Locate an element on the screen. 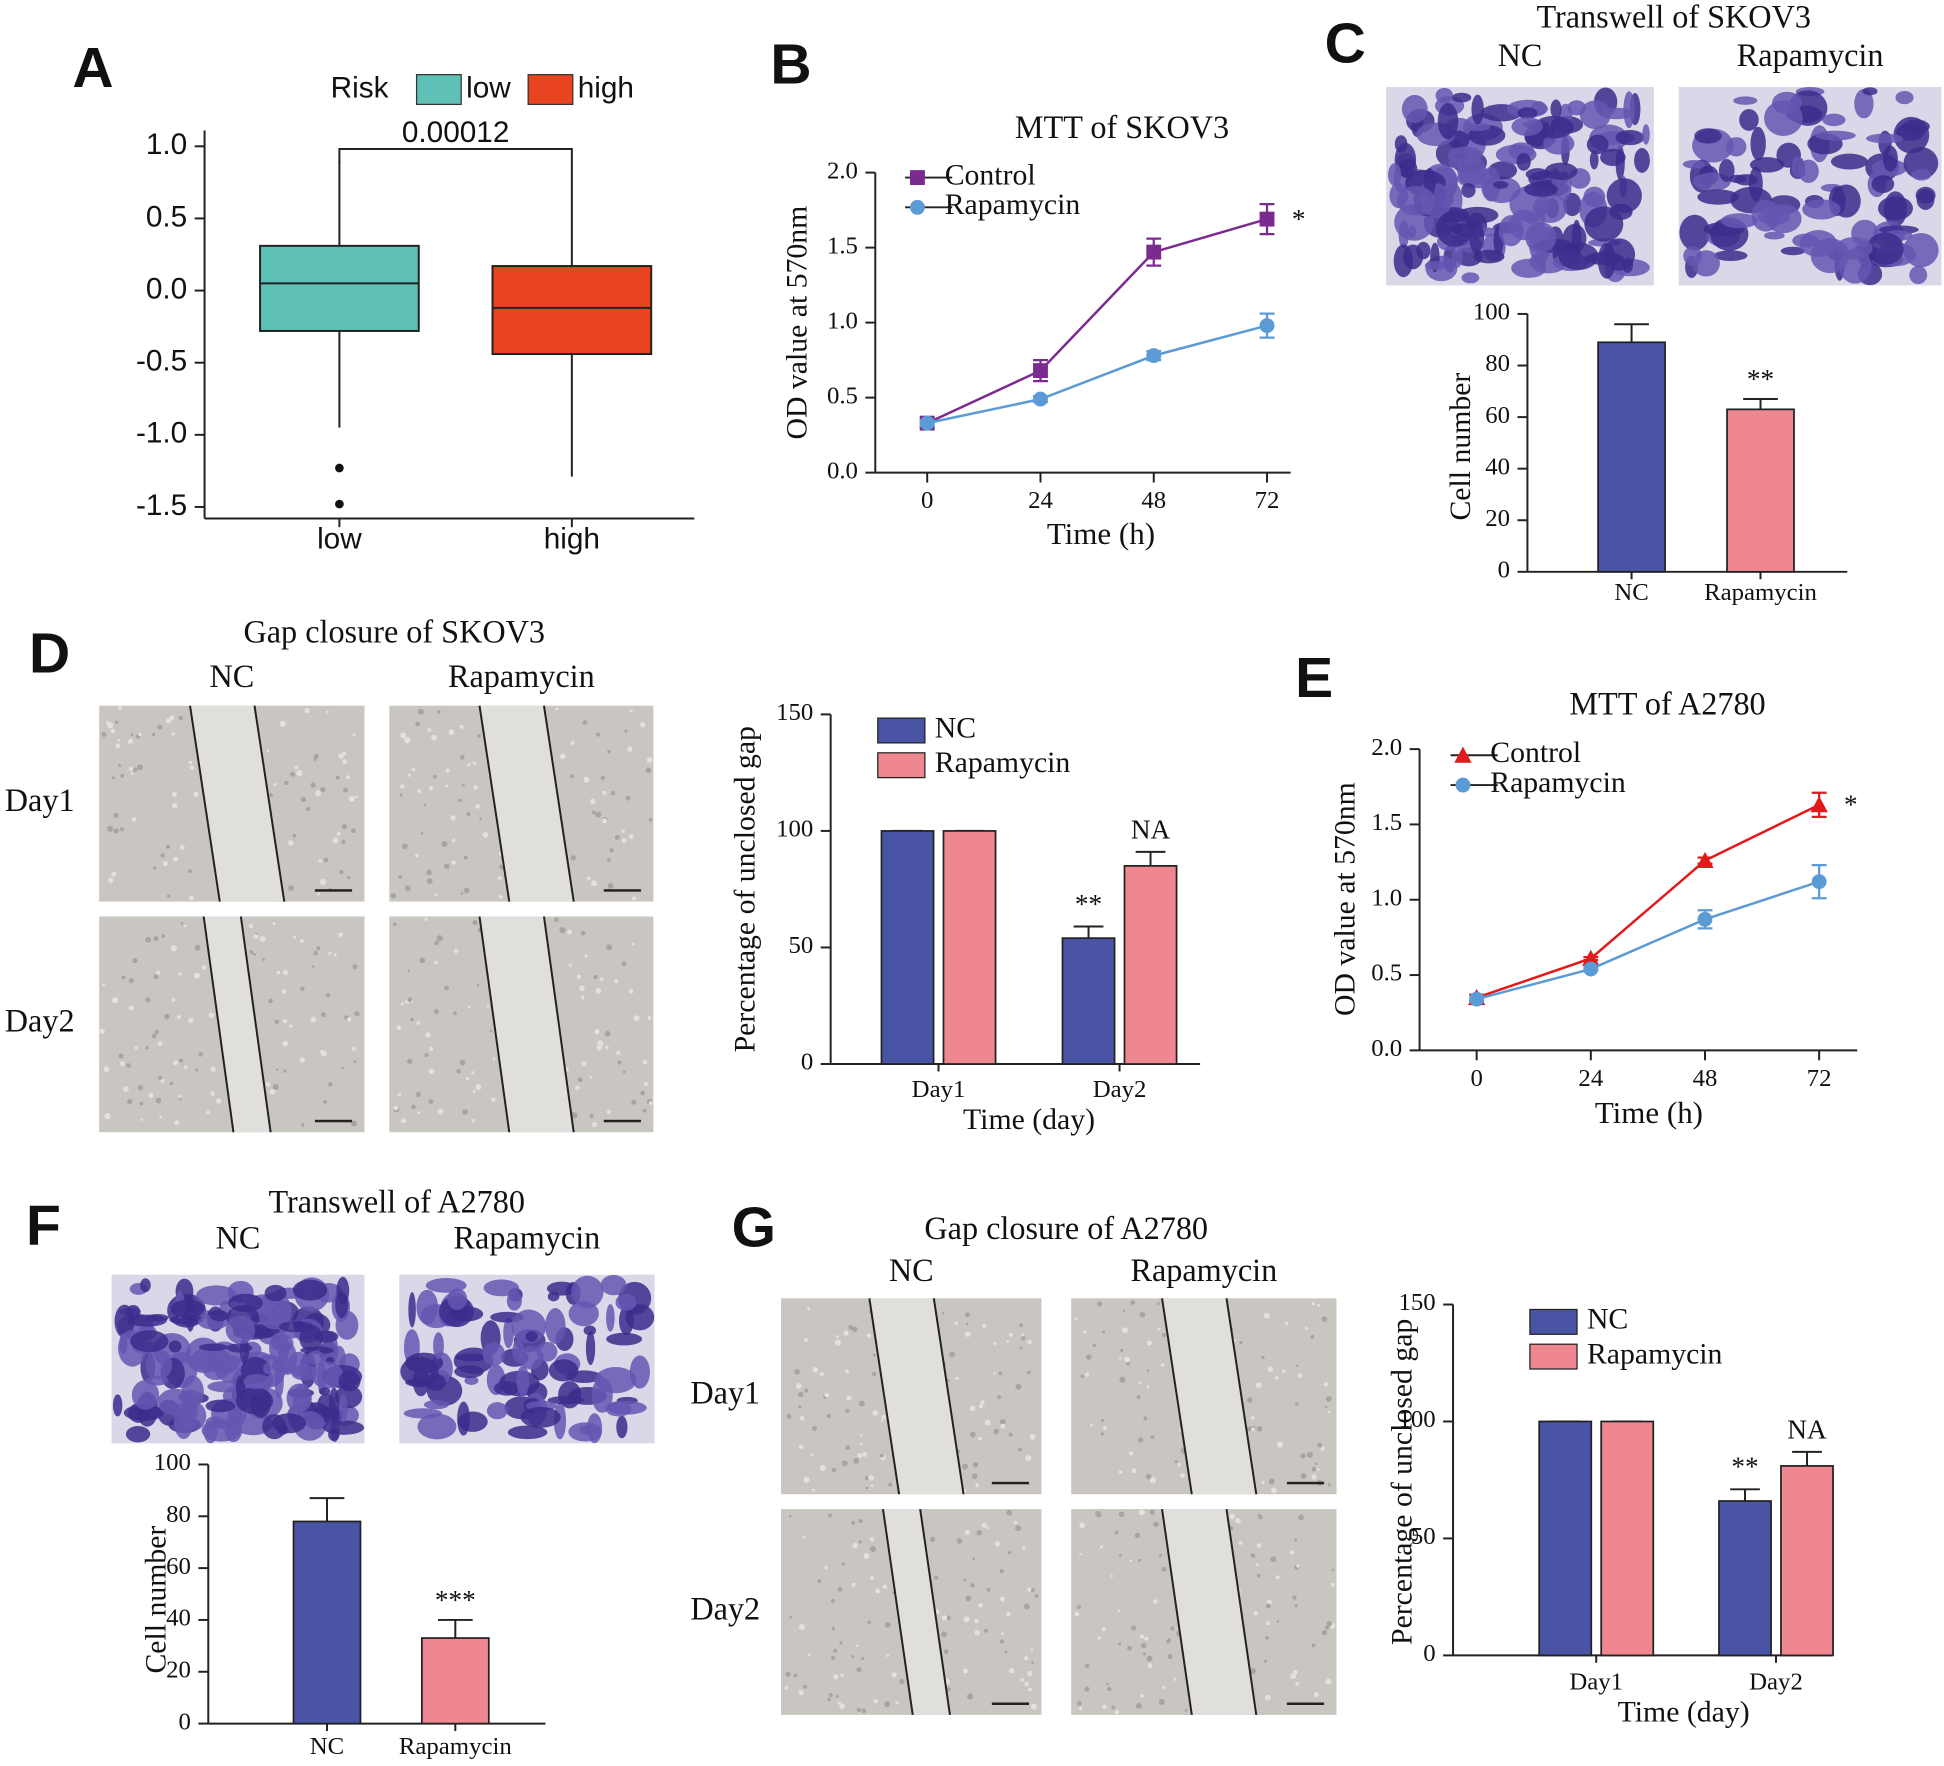 The image size is (1944, 1766). x-axis-label: Time (day) is located at coordinates (1684, 1712).